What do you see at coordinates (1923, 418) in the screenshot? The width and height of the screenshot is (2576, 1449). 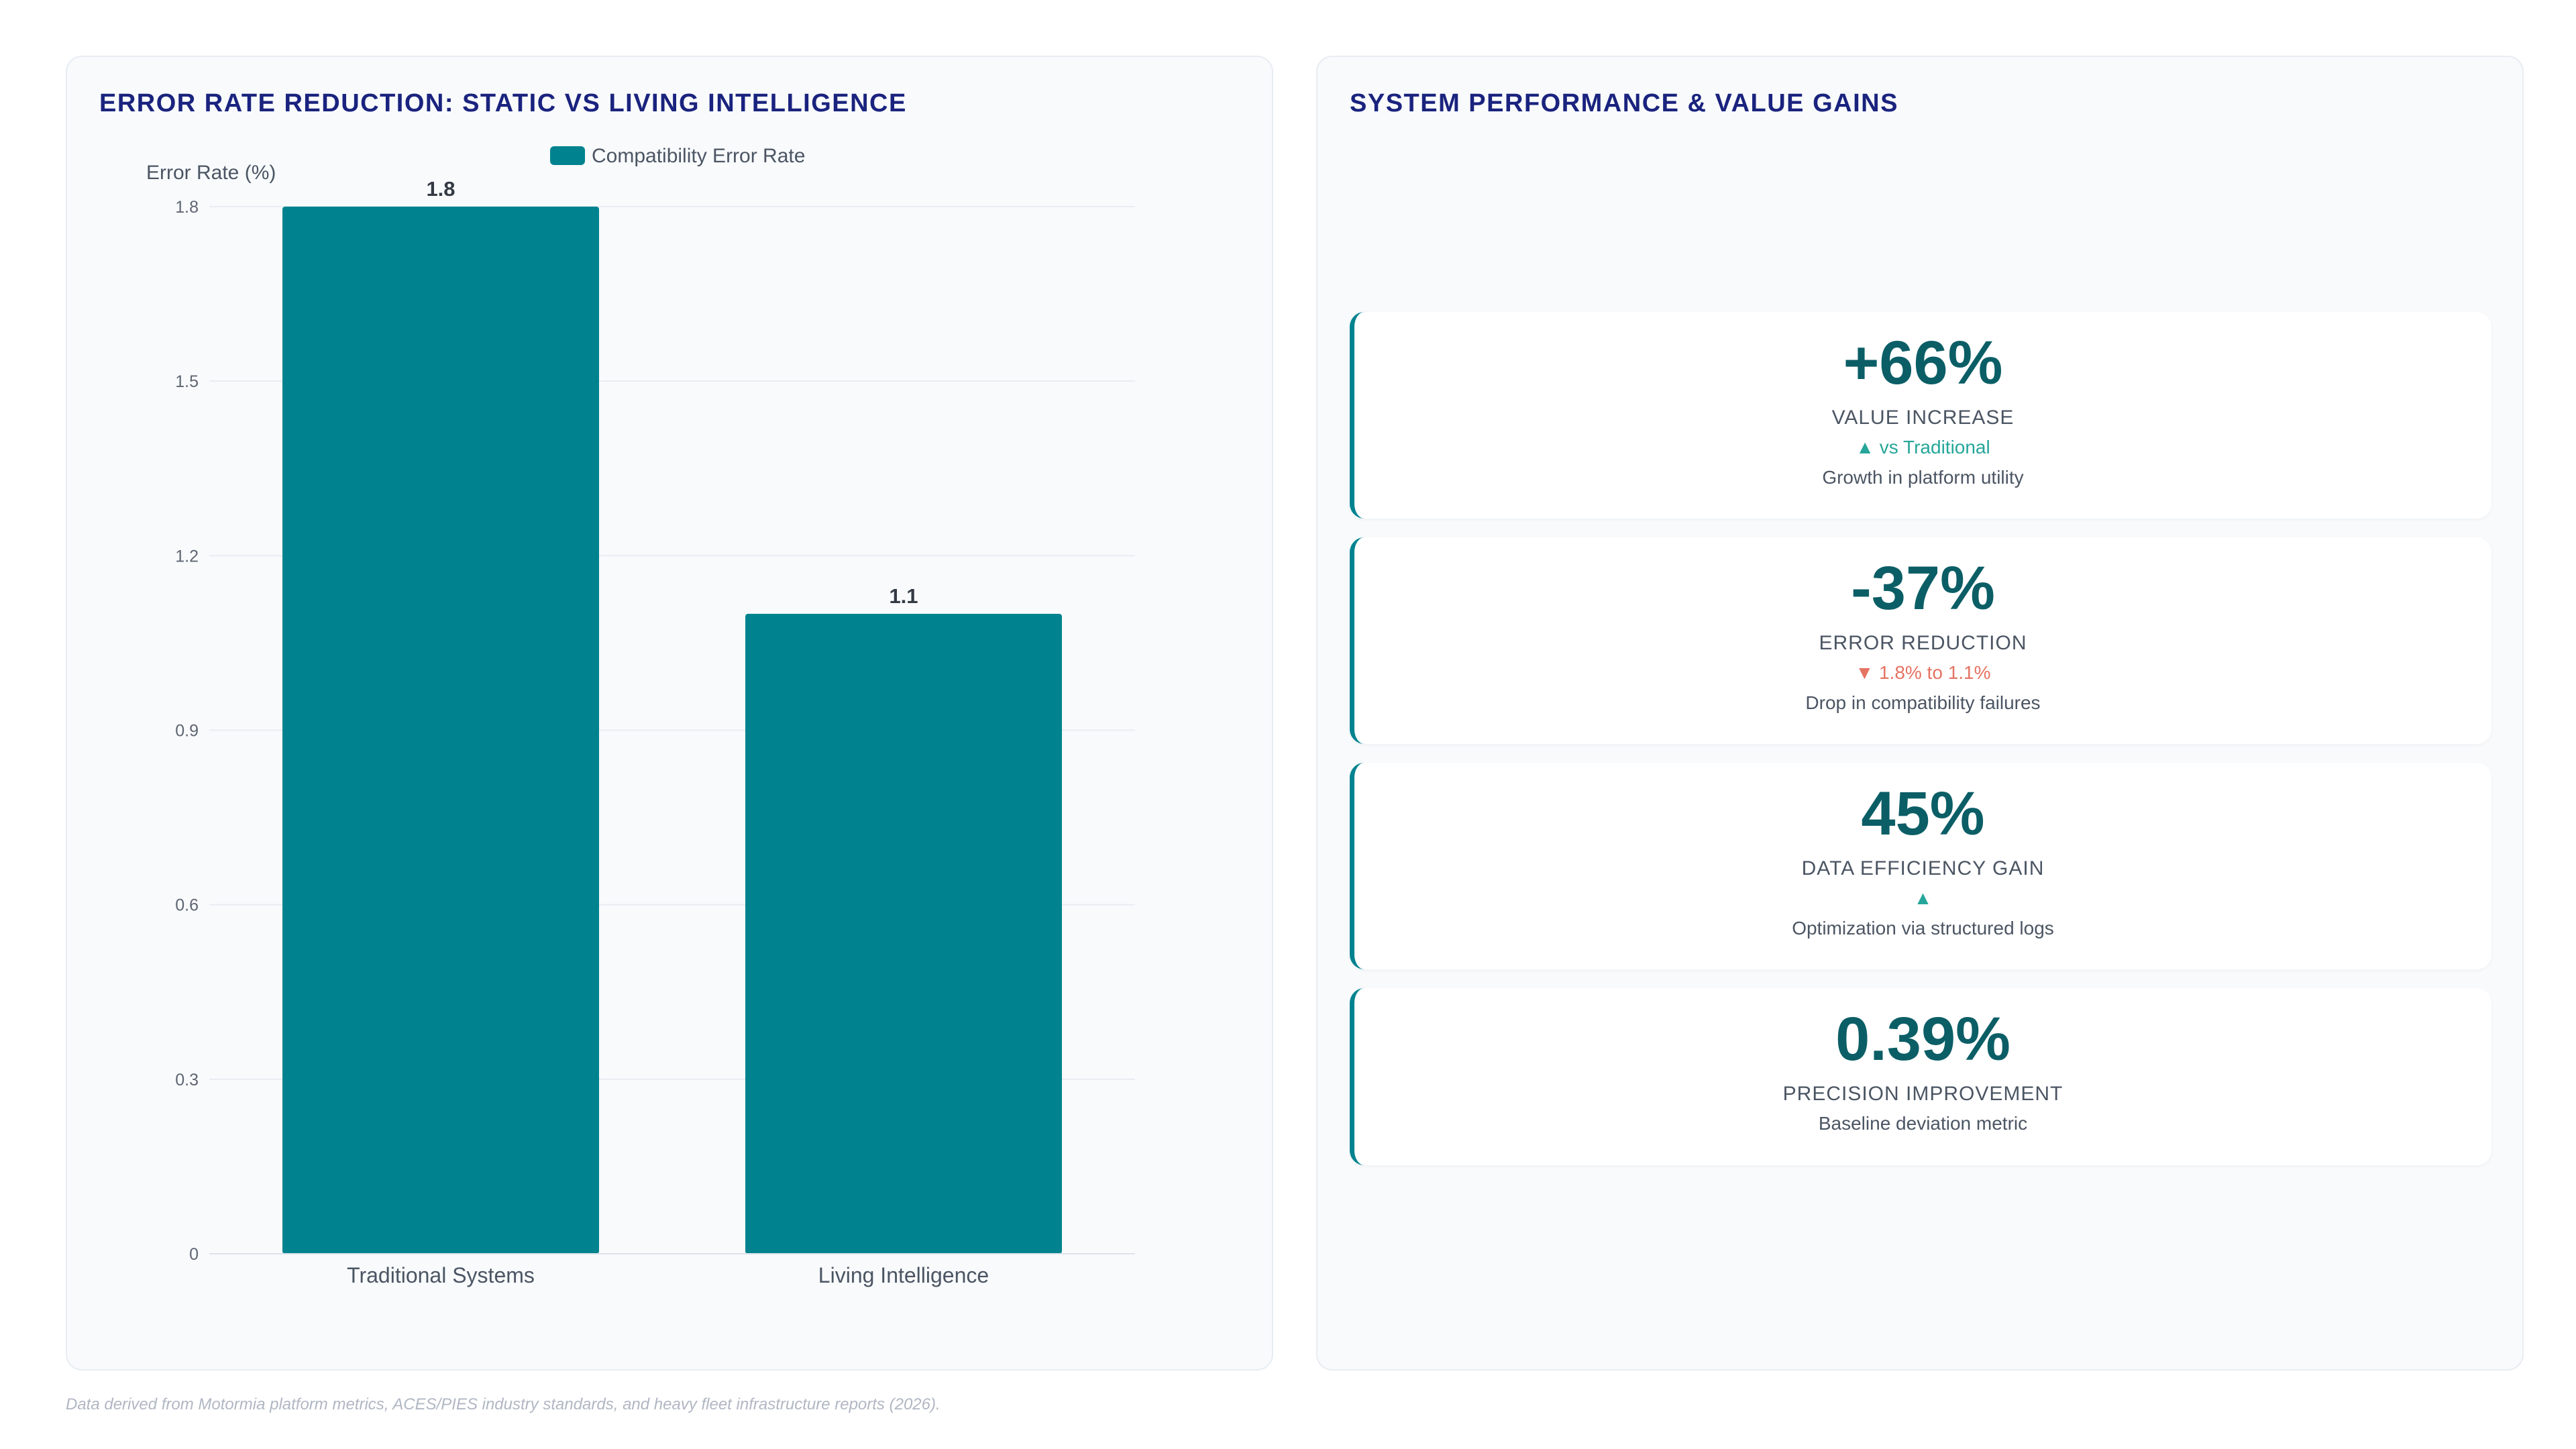 I see `metric-label: VALUE INCREASE` at bounding box center [1923, 418].